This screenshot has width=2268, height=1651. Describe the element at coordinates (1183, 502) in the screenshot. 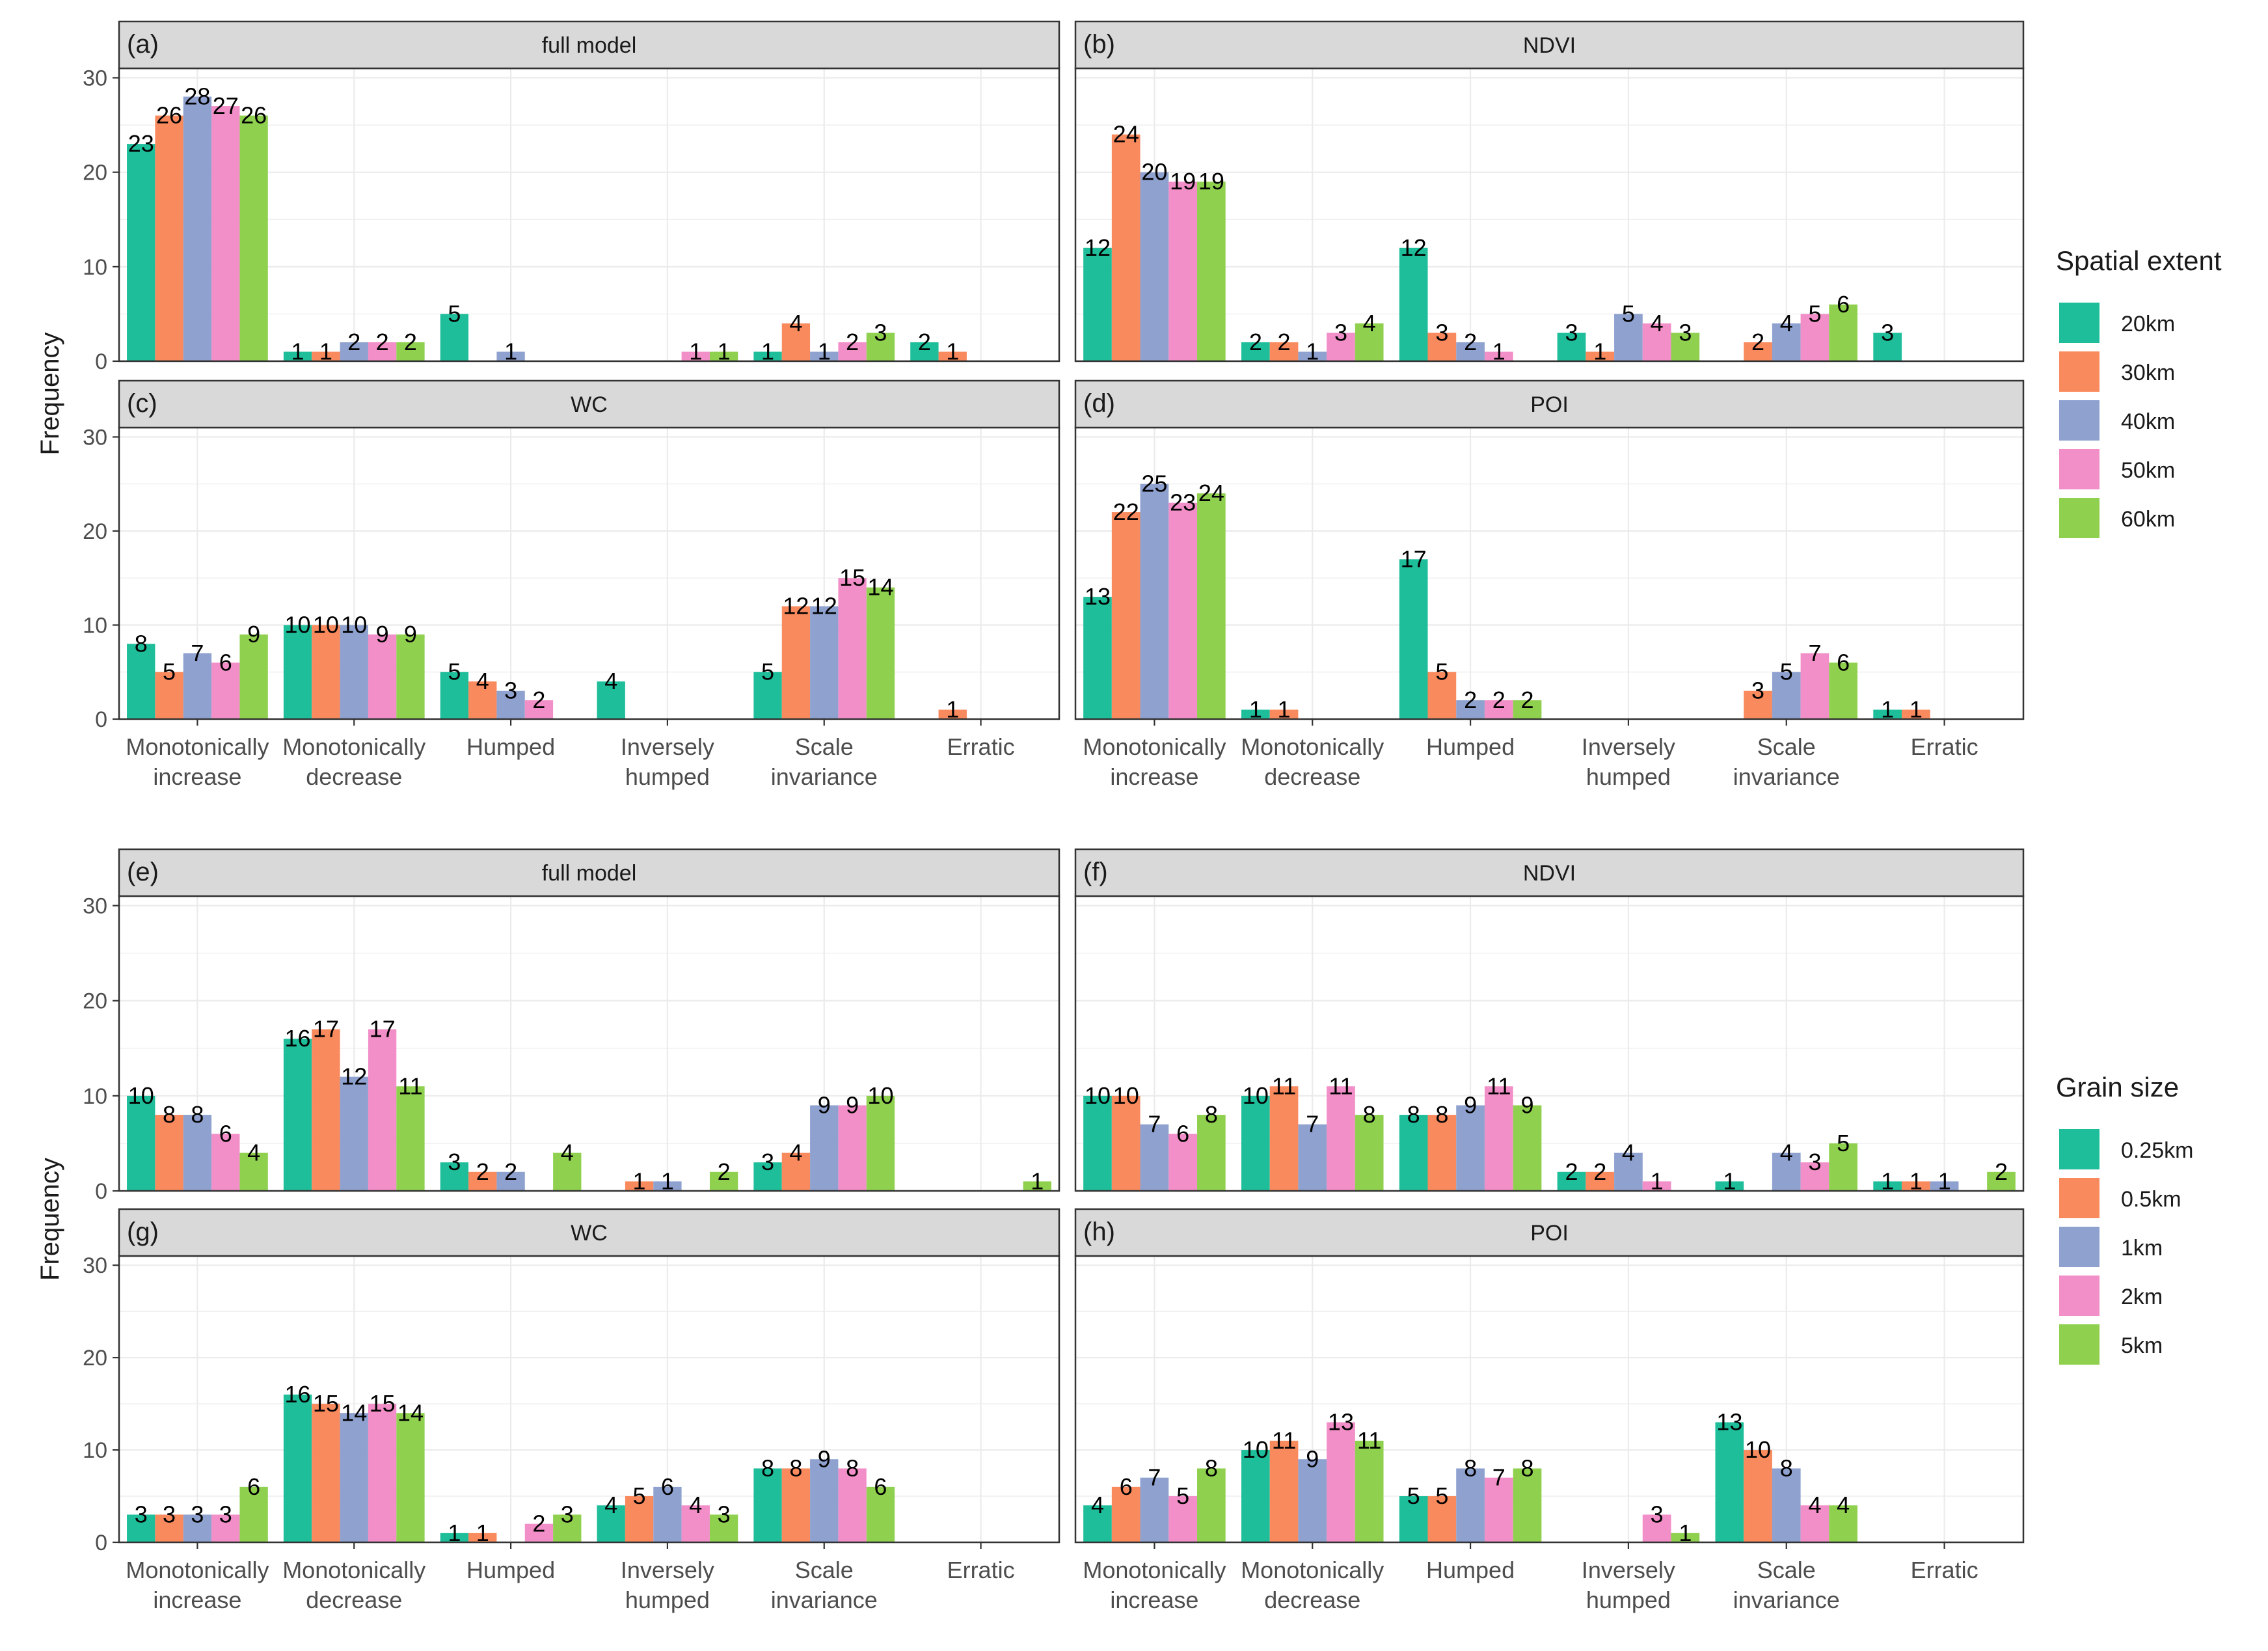

I see `bar-label: 23` at that location.